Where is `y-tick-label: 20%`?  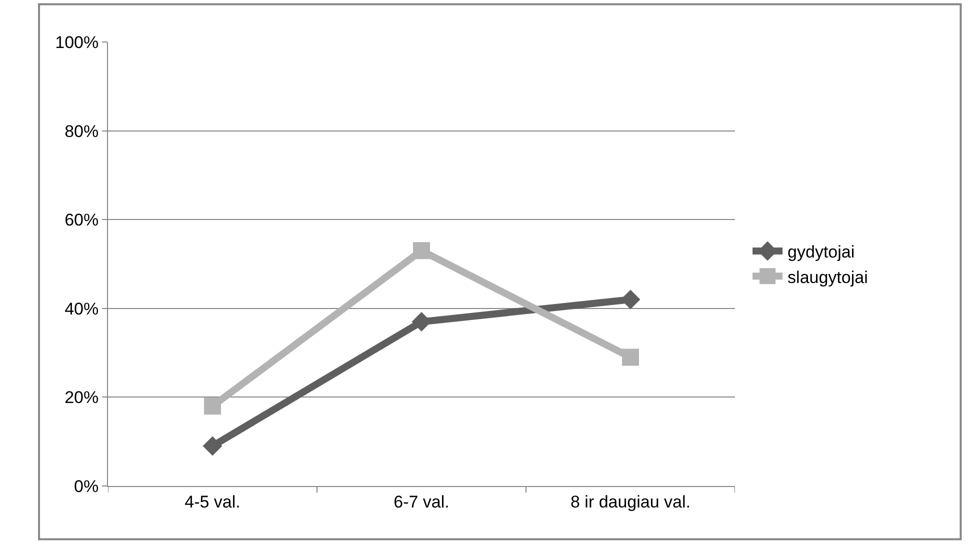
y-tick-label: 20% is located at coordinates (81, 398).